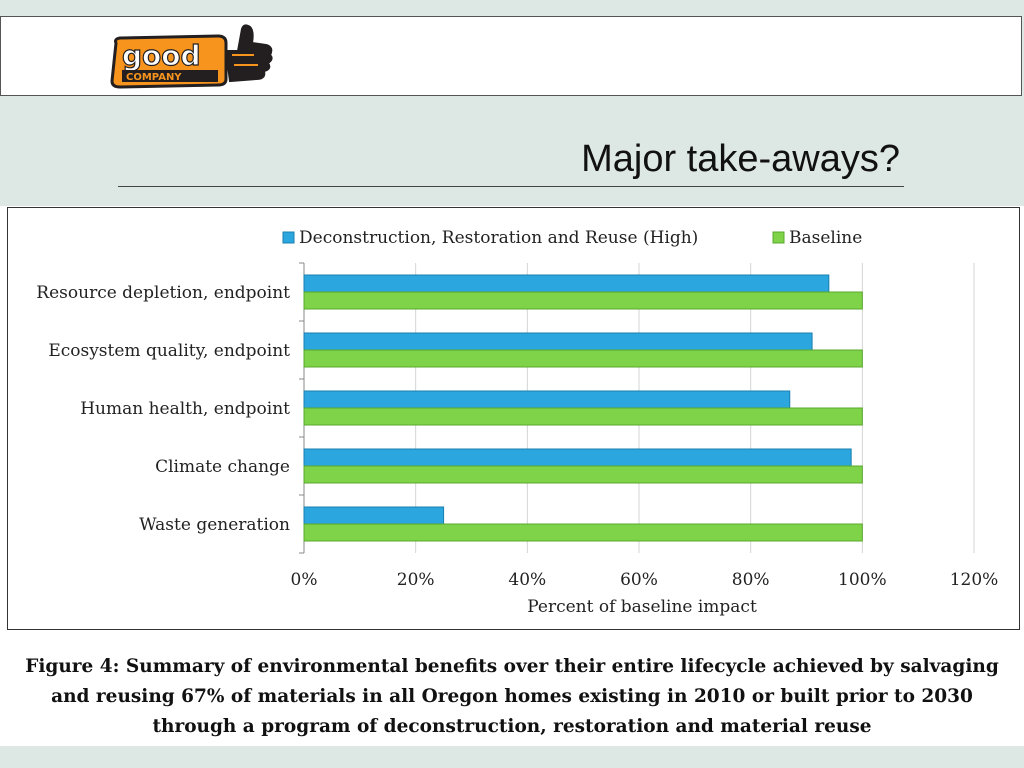  What do you see at coordinates (751, 580) in the screenshot?
I see `x-tick-label: 80%` at bounding box center [751, 580].